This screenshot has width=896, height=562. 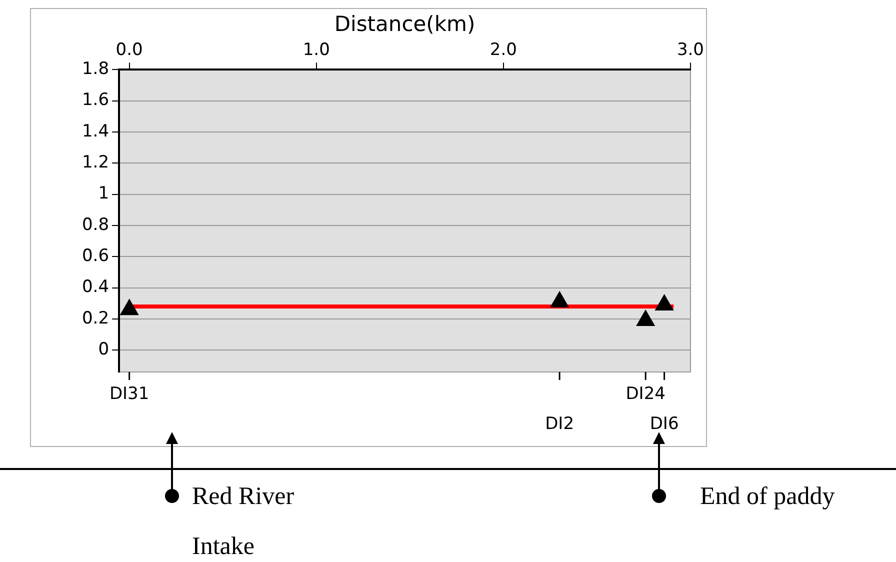 What do you see at coordinates (96, 162) in the screenshot?
I see `y-tick-label: 1.2` at bounding box center [96, 162].